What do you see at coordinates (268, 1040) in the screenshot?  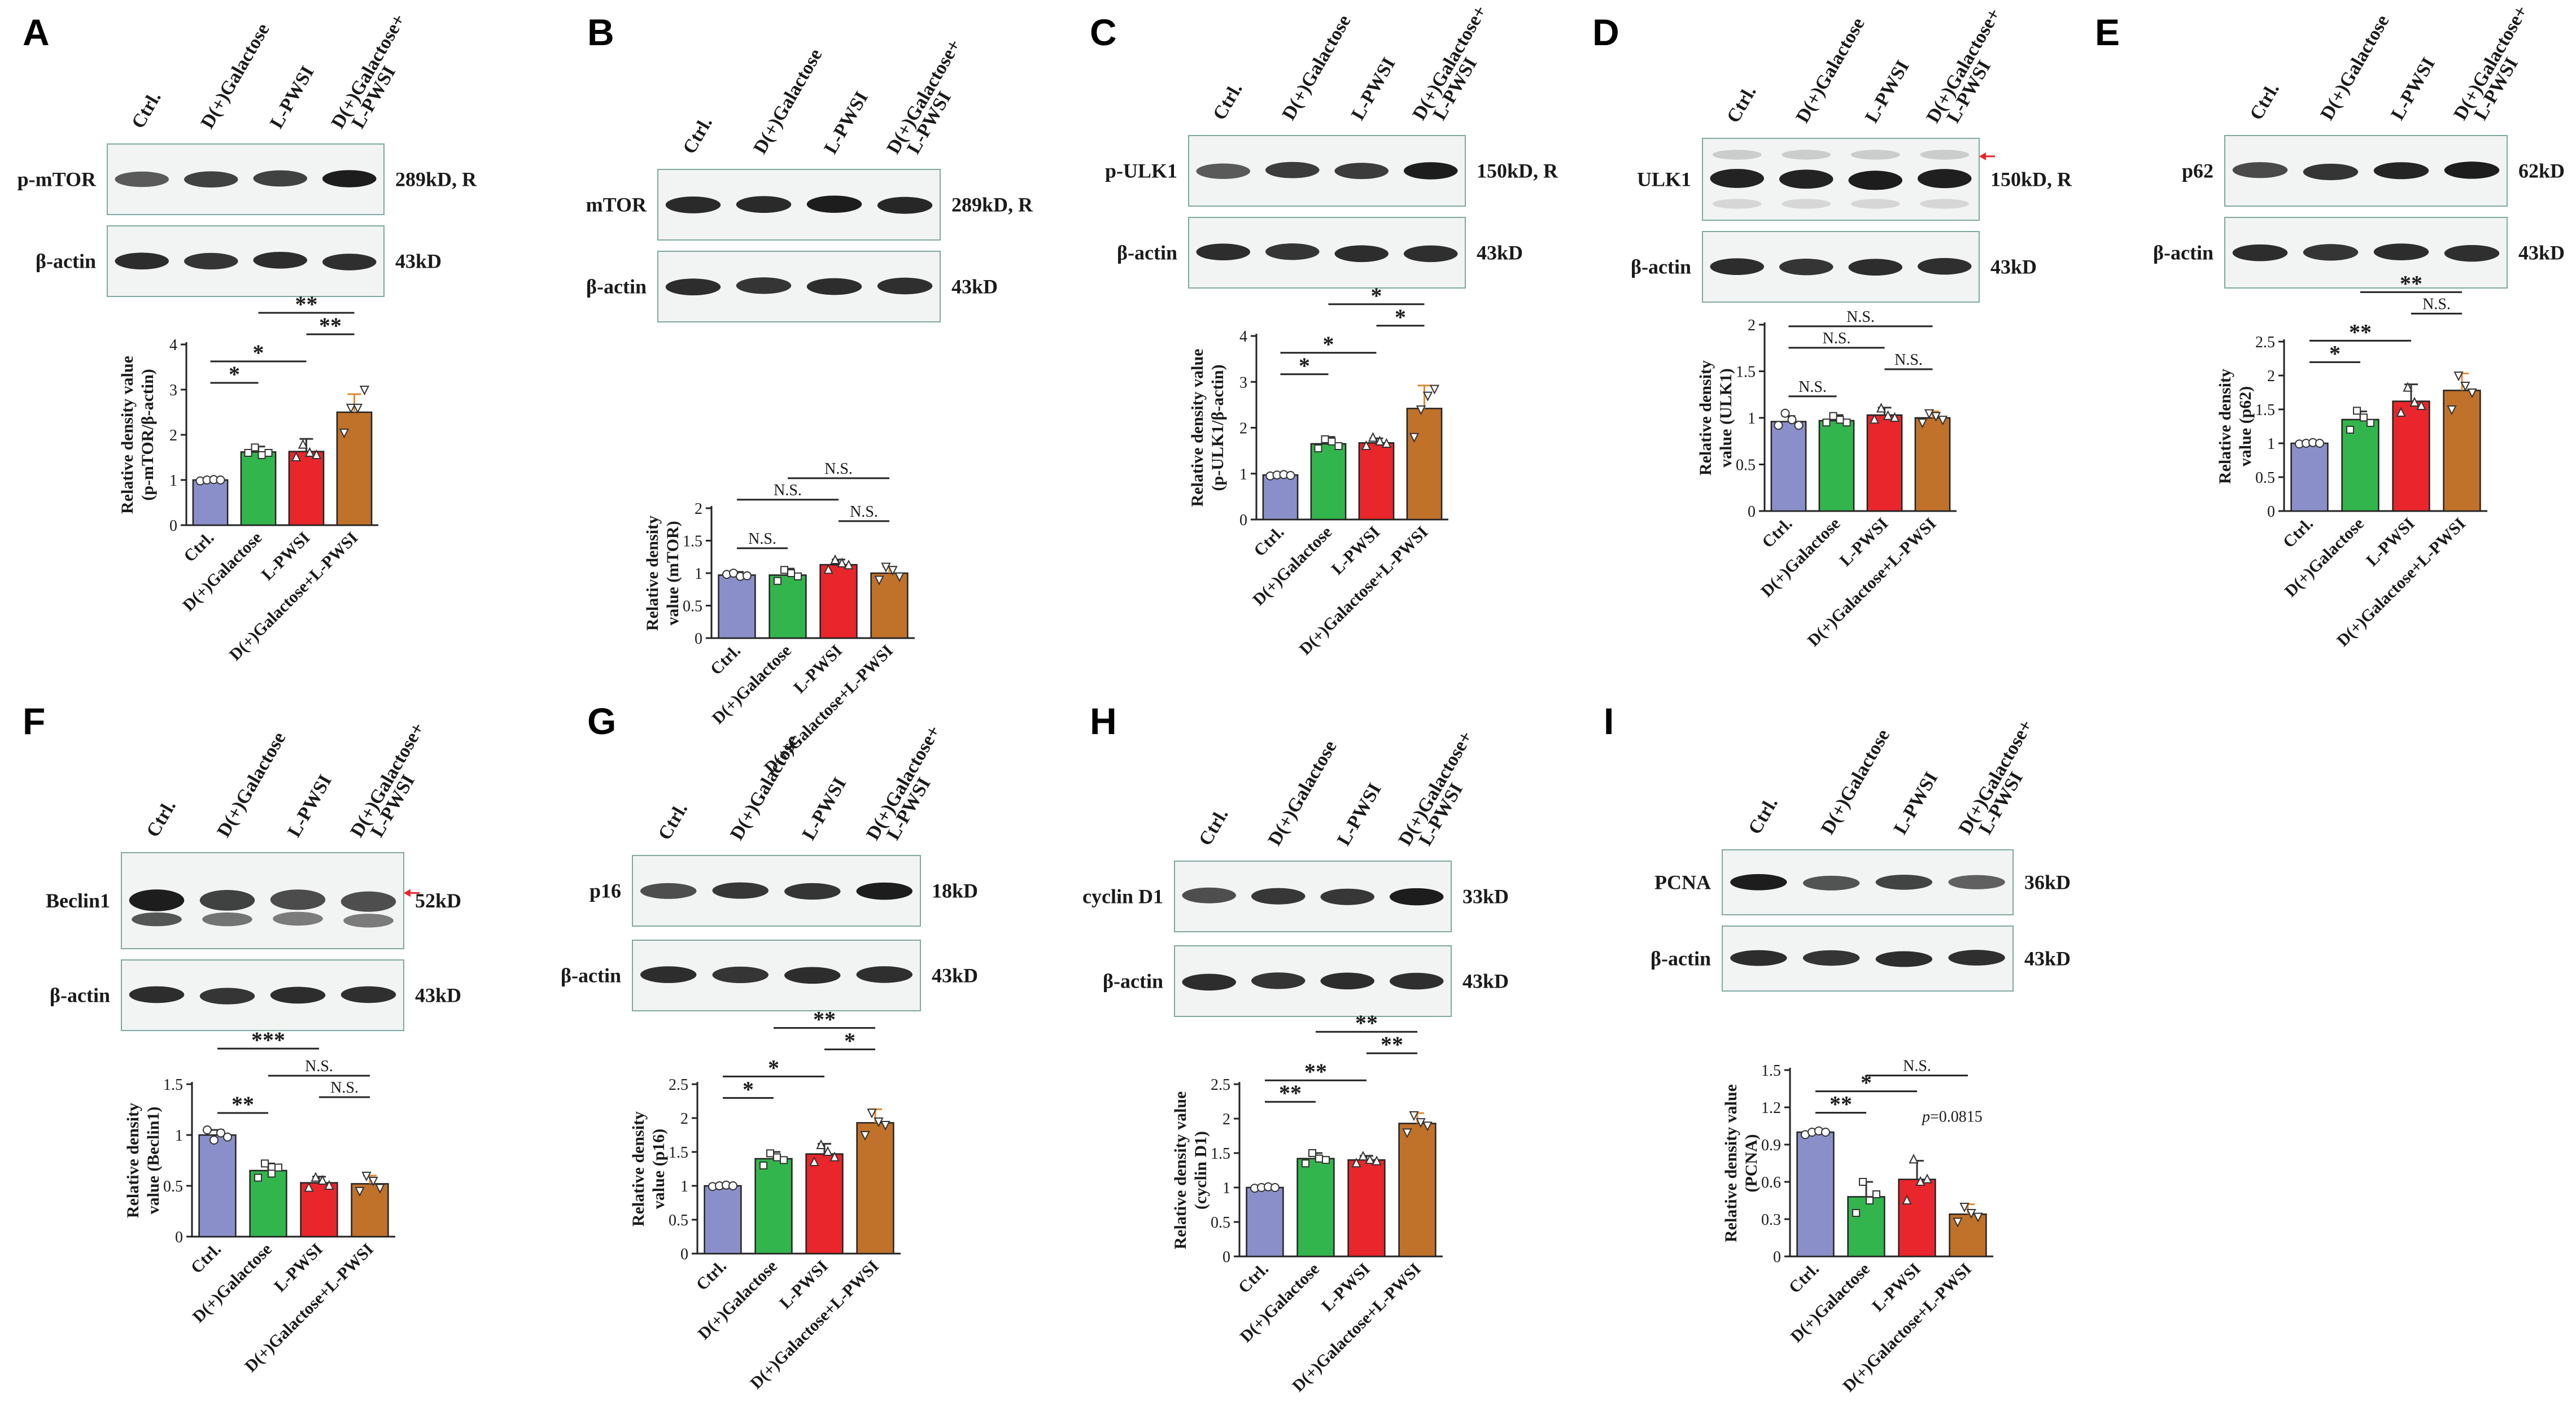 I see `significance-label: ***` at bounding box center [268, 1040].